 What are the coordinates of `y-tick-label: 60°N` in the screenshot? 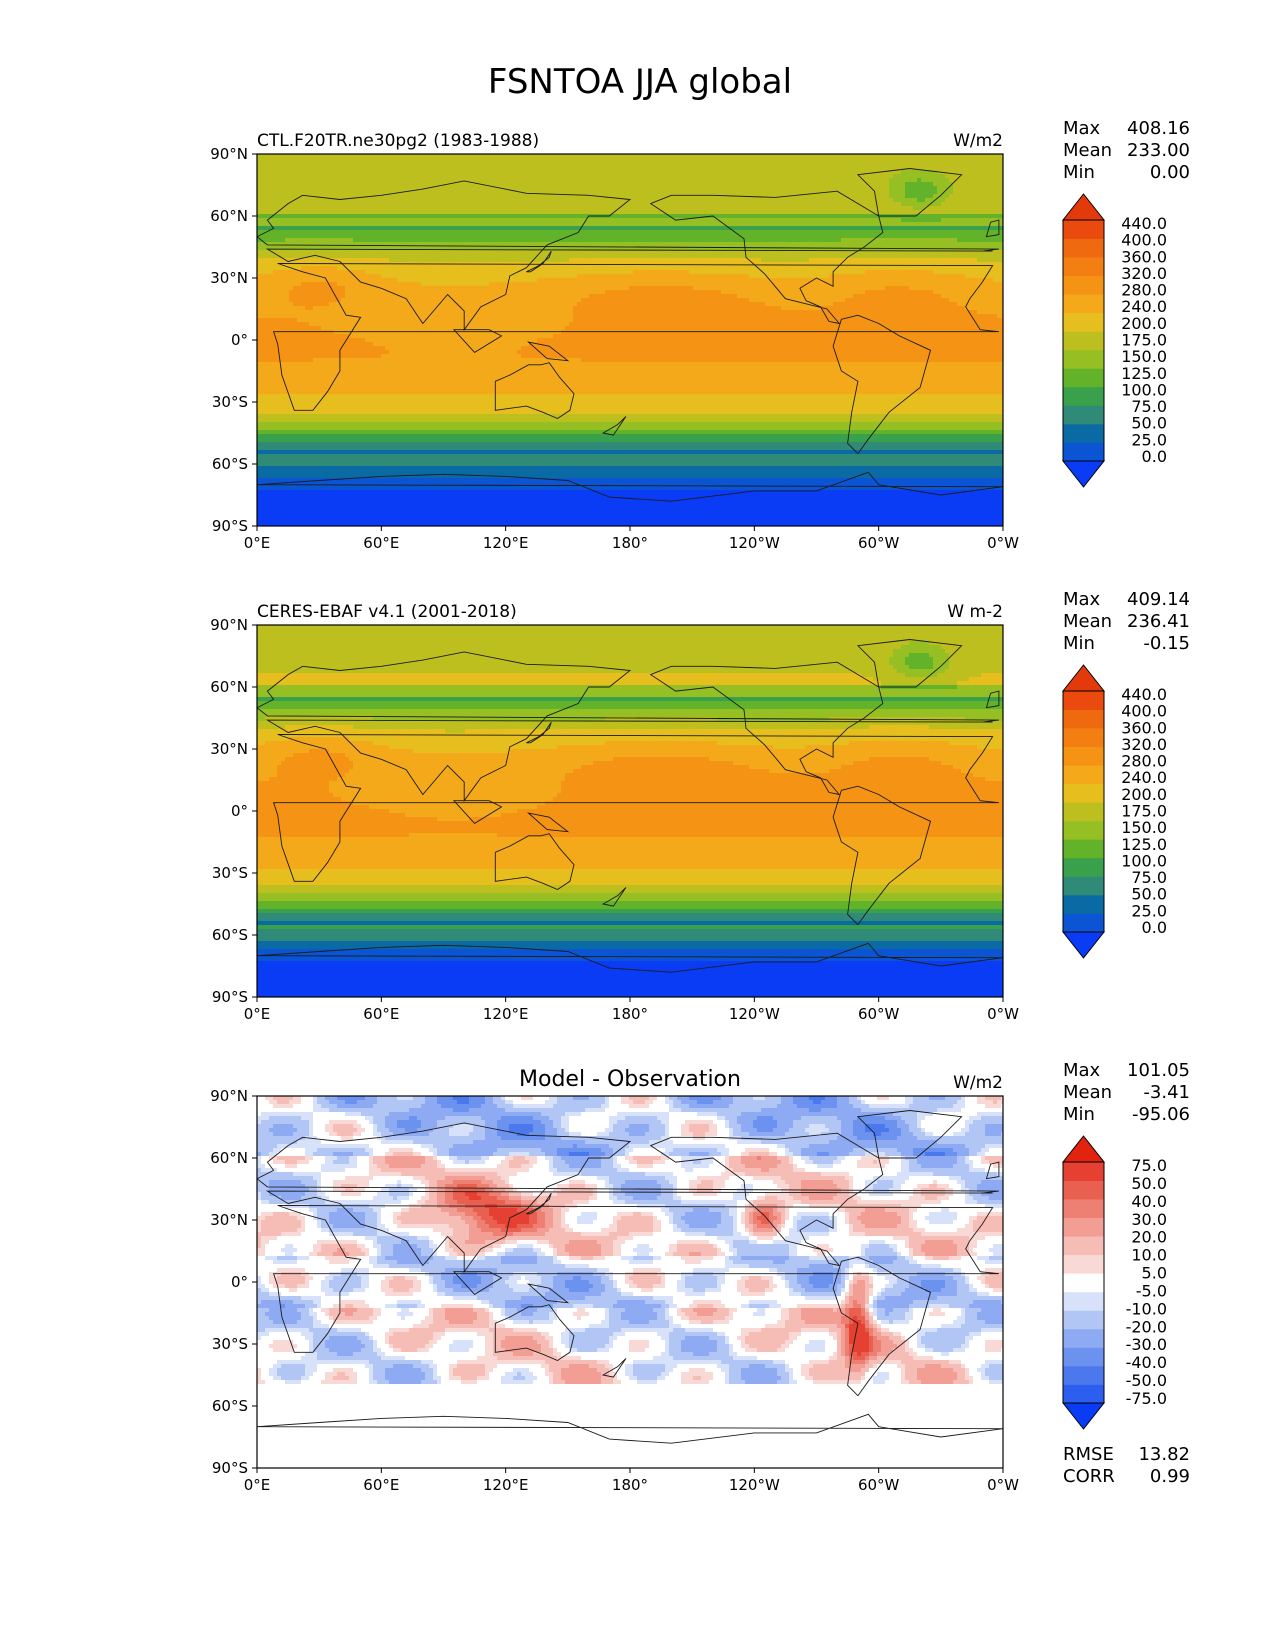 It's located at (229, 216).